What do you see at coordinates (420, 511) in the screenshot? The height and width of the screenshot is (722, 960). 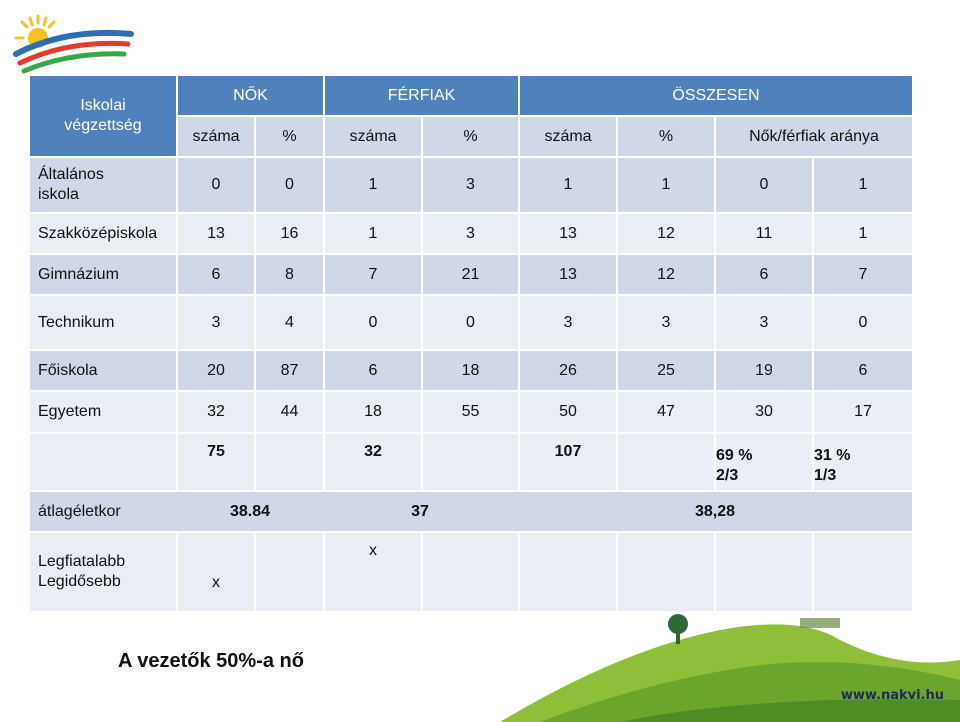 I see `avg-age-men: 37` at bounding box center [420, 511].